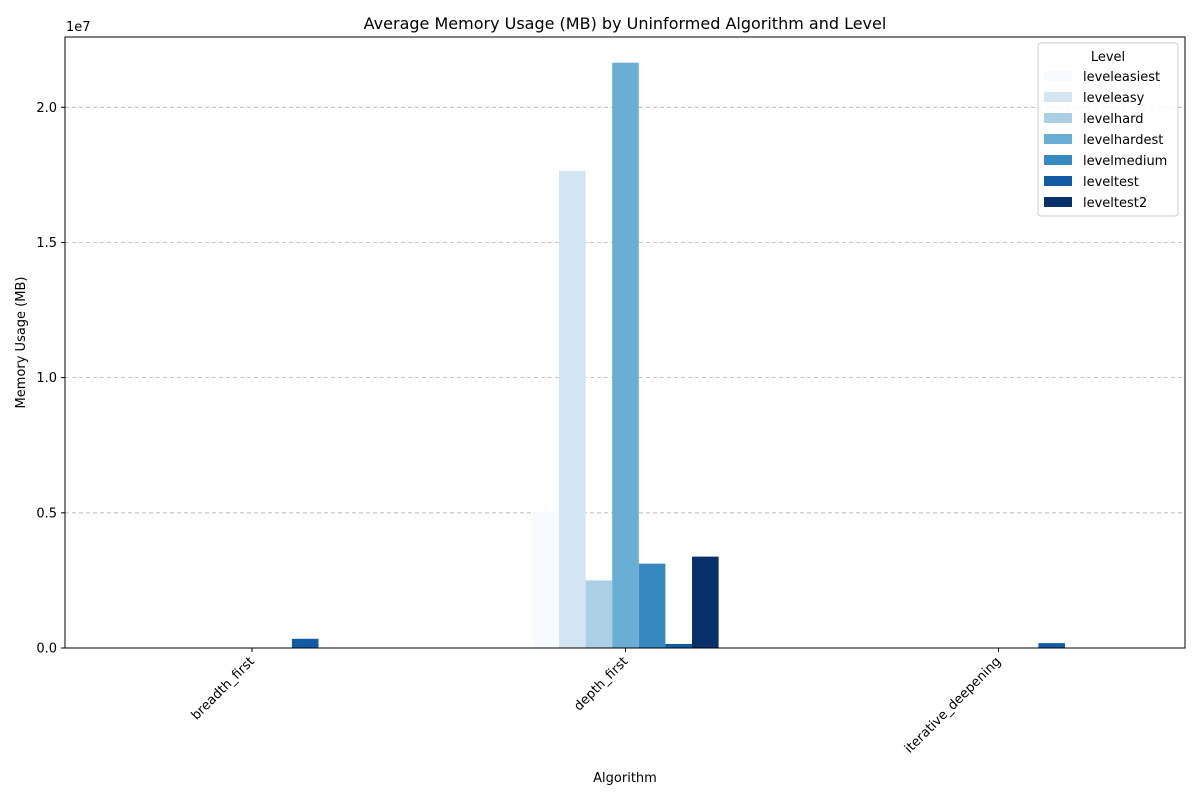 This screenshot has width=1200, height=804. What do you see at coordinates (625, 778) in the screenshot?
I see `x-axis-label: Algorithm` at bounding box center [625, 778].